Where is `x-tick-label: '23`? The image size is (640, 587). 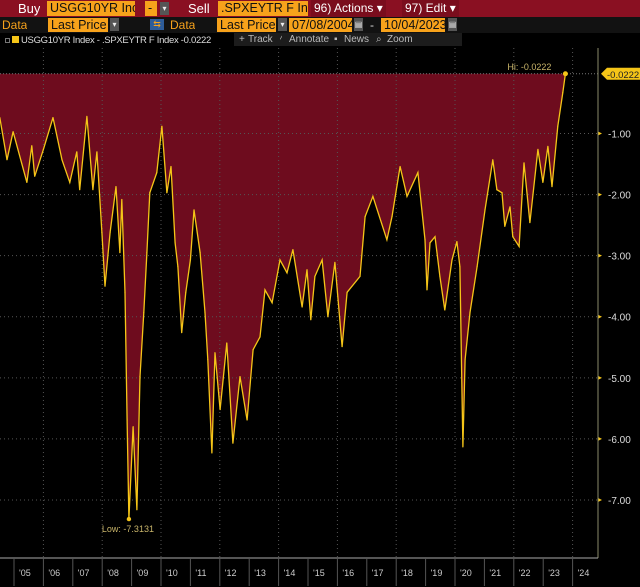 x-tick-label: '23 is located at coordinates (554, 573).